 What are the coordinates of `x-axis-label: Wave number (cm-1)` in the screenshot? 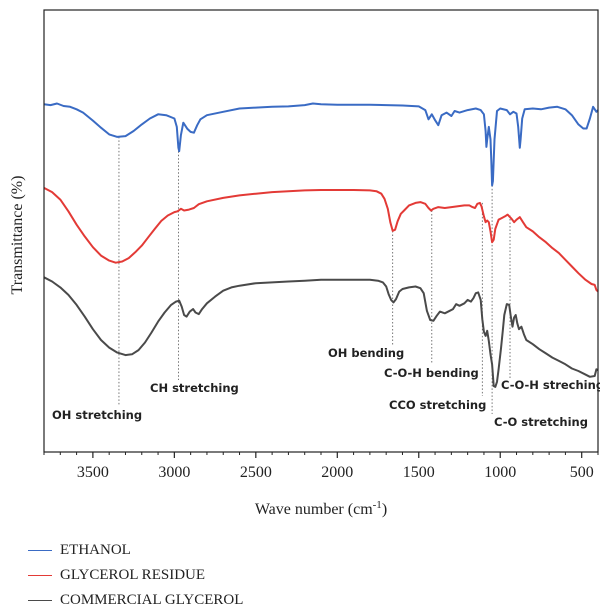 It's located at (321, 508).